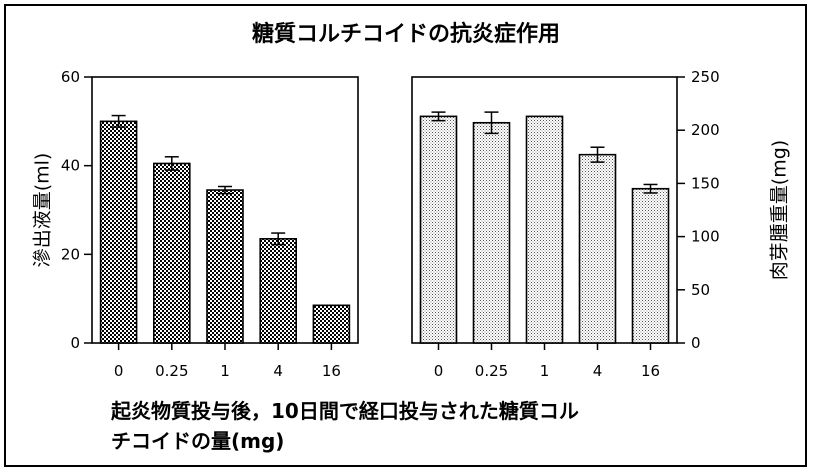 The image size is (813, 473). I want to click on y-tick-label: 200, so click(705, 130).